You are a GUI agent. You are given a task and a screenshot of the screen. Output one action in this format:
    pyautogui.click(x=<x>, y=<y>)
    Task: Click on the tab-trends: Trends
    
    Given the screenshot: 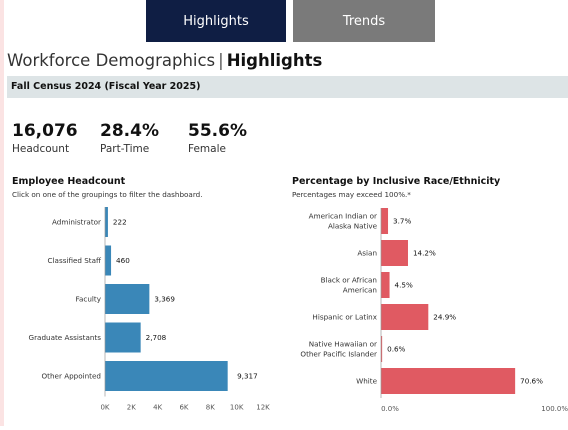 What is the action you would take?
    pyautogui.click(x=364, y=21)
    